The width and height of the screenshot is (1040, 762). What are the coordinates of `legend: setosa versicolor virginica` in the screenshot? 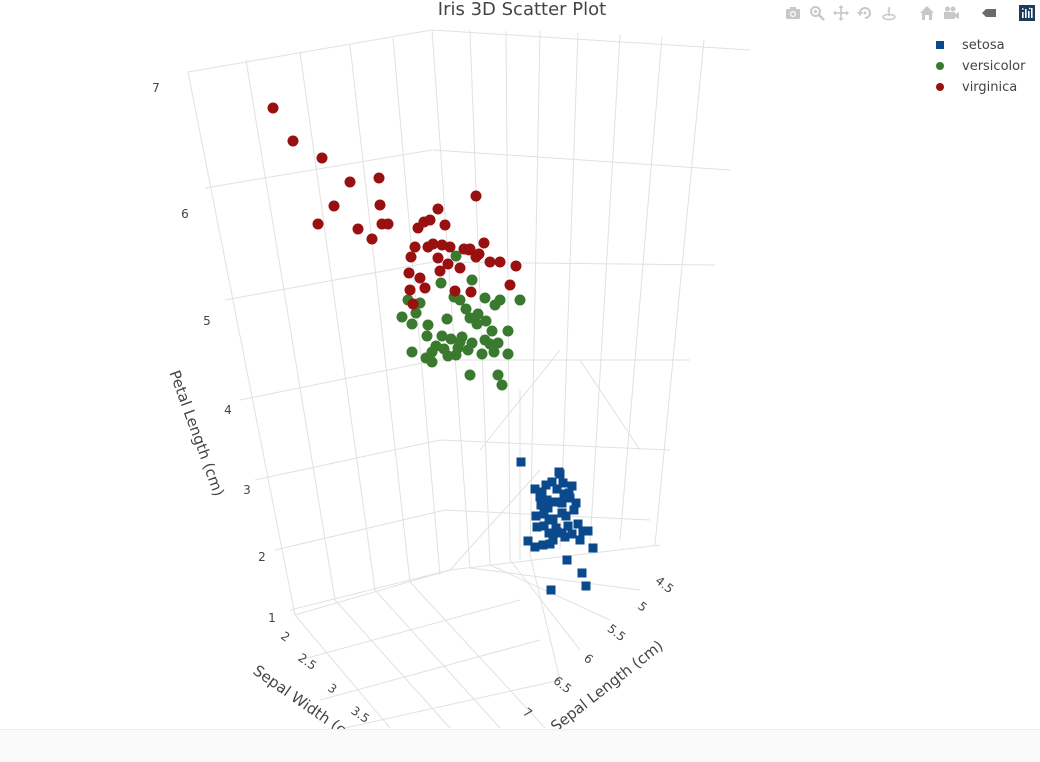 It's located at (981, 66).